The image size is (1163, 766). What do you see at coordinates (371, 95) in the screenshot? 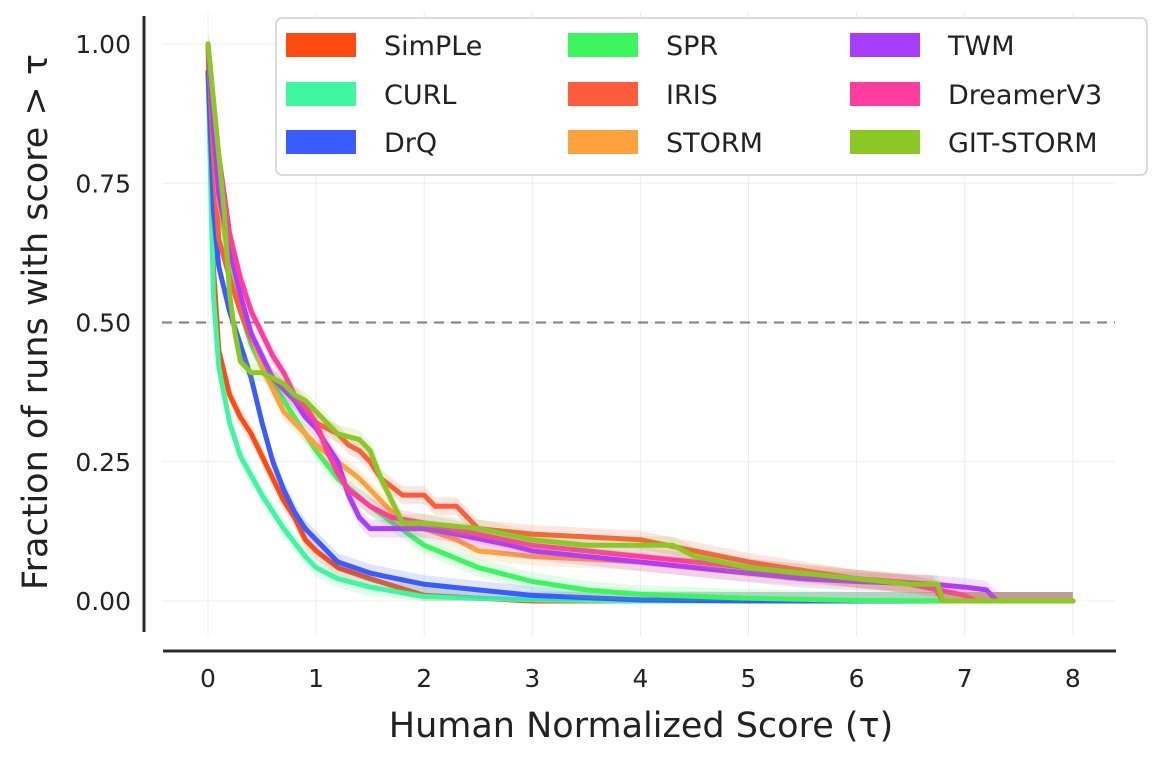
I see `legend-item: CURL` at bounding box center [371, 95].